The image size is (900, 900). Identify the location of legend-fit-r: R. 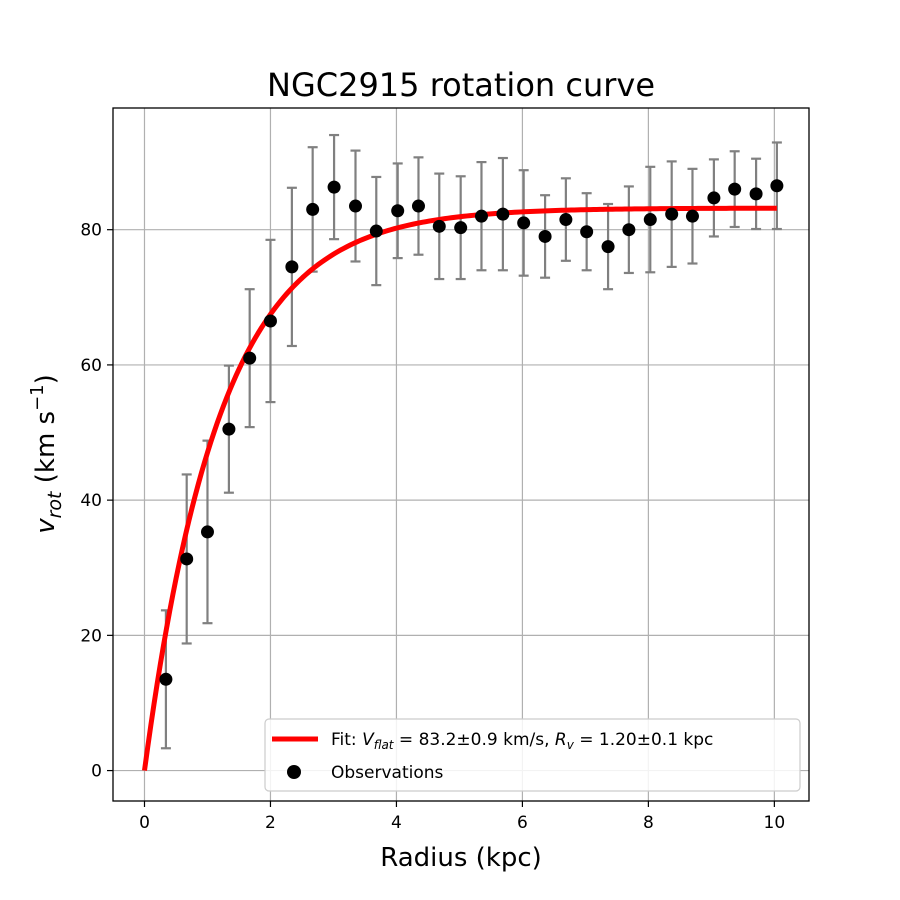
(561, 740).